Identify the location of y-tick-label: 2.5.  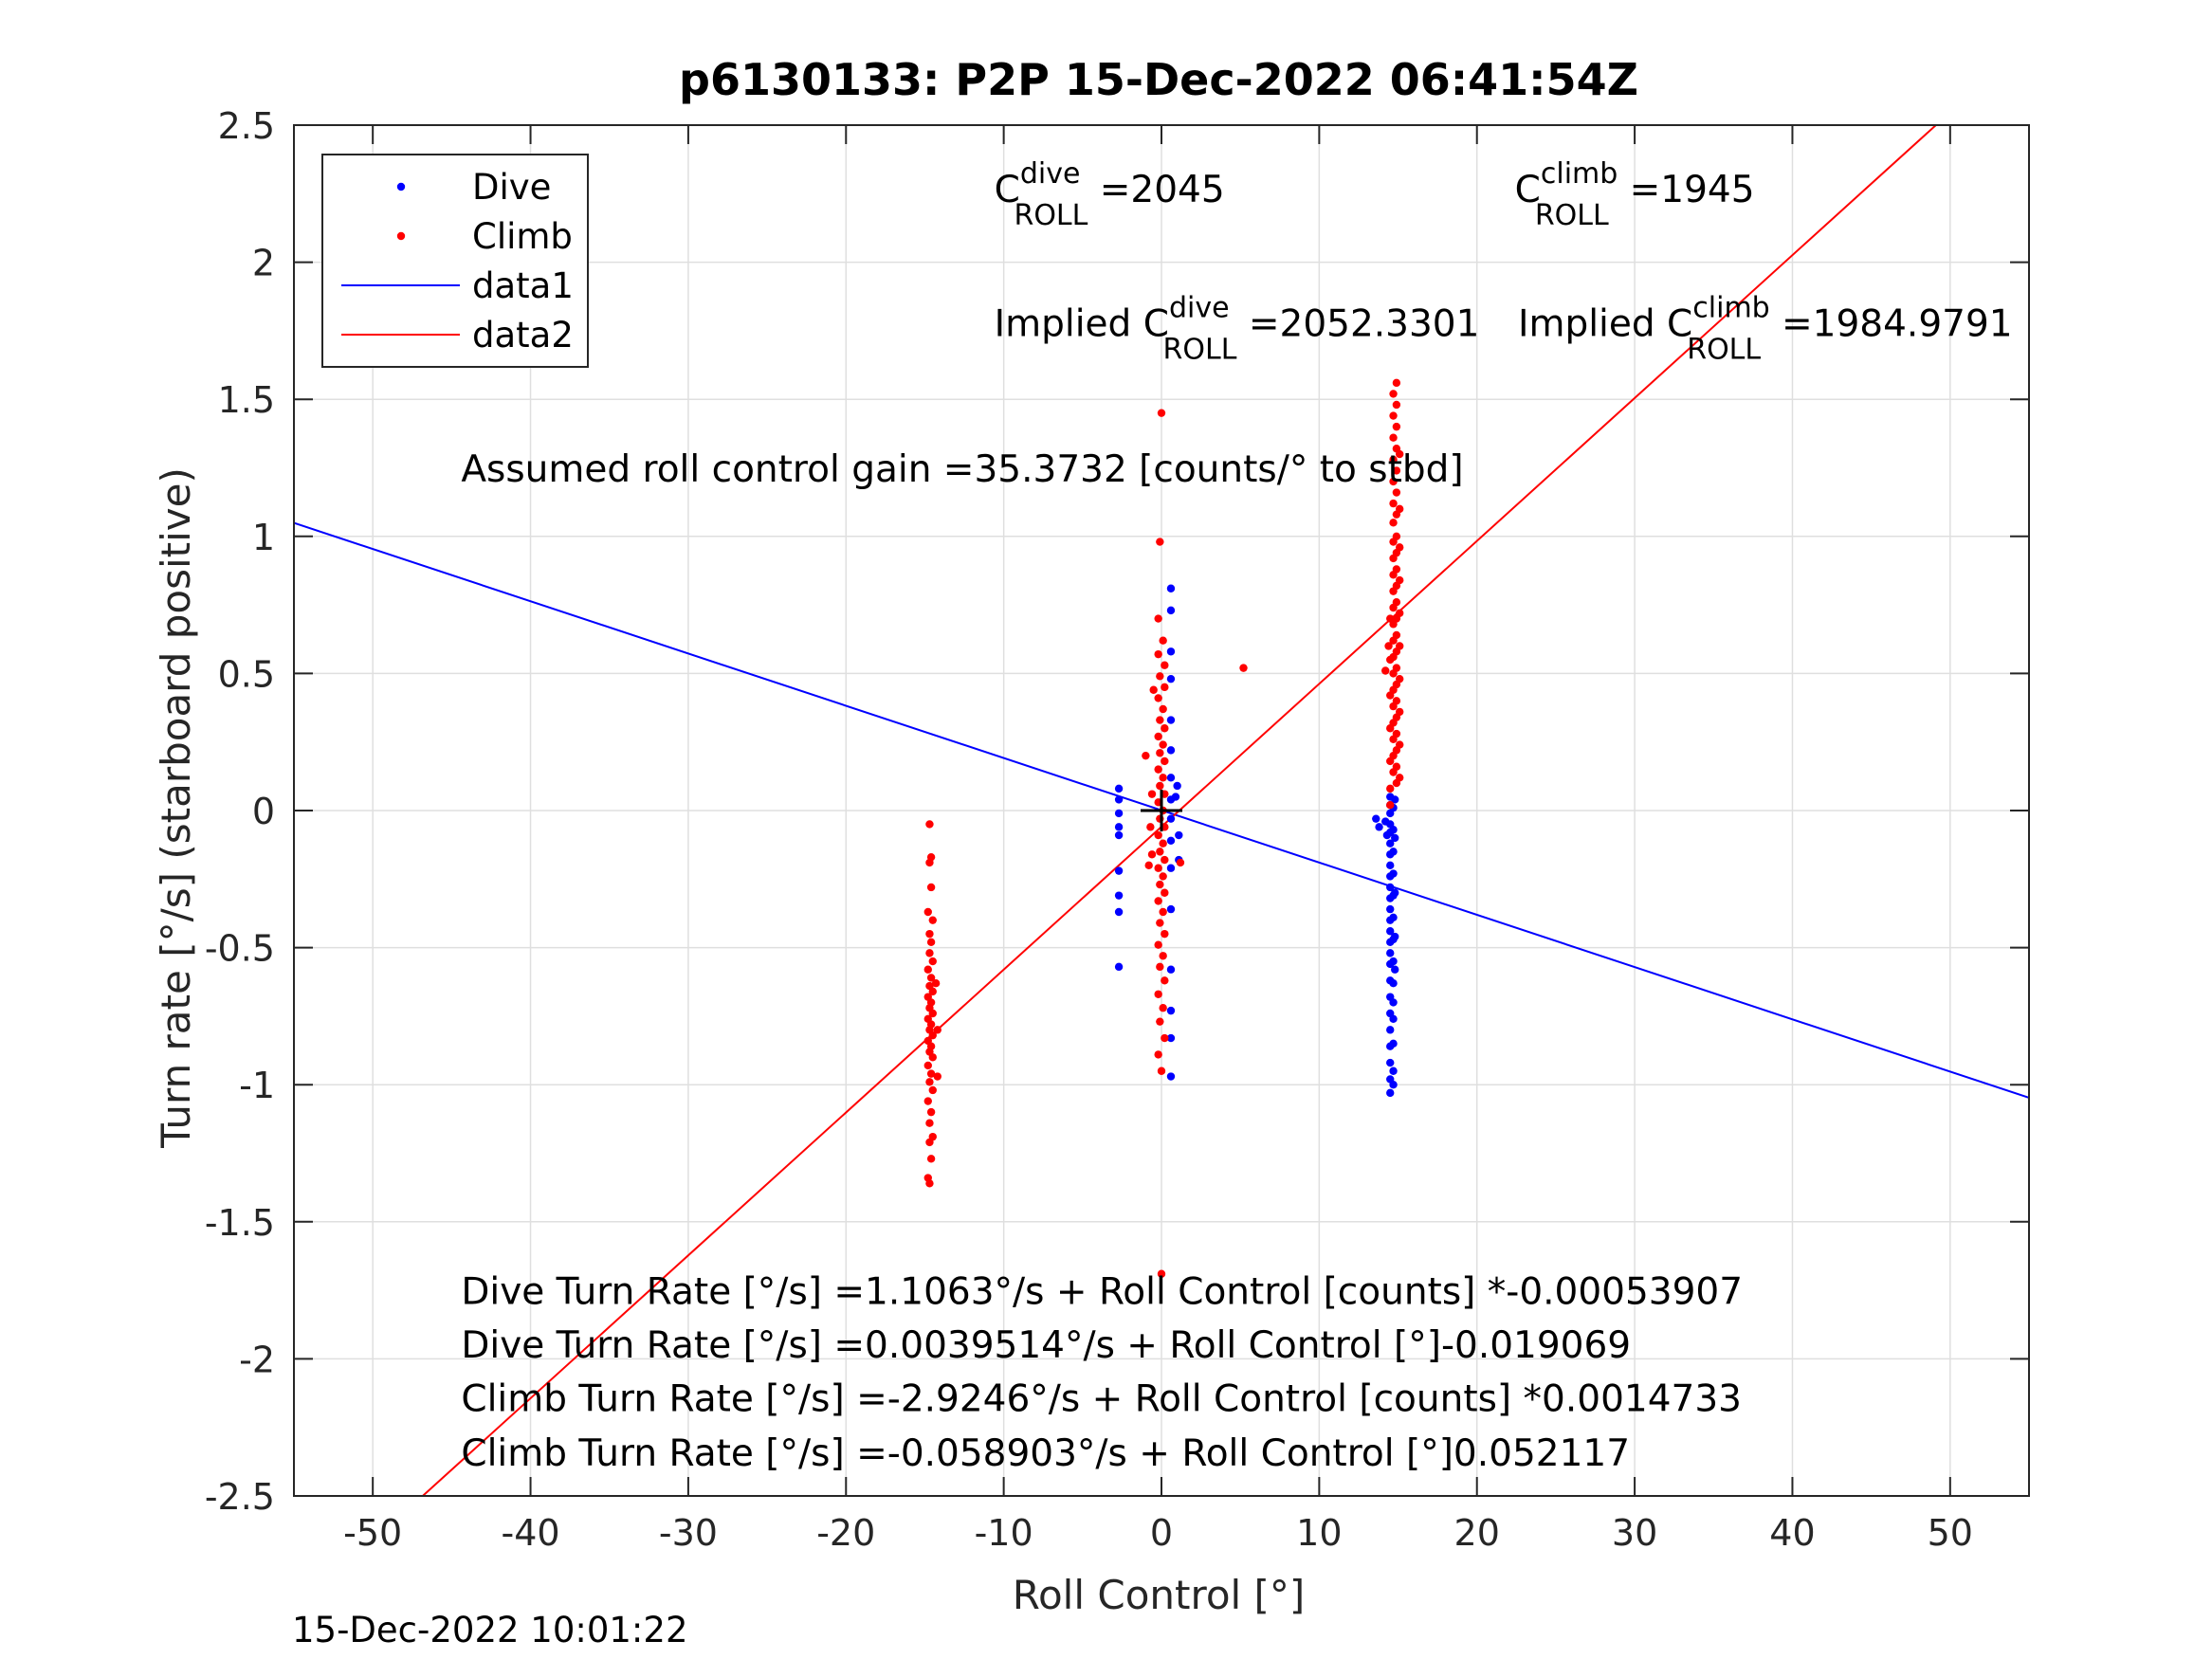
(246, 126).